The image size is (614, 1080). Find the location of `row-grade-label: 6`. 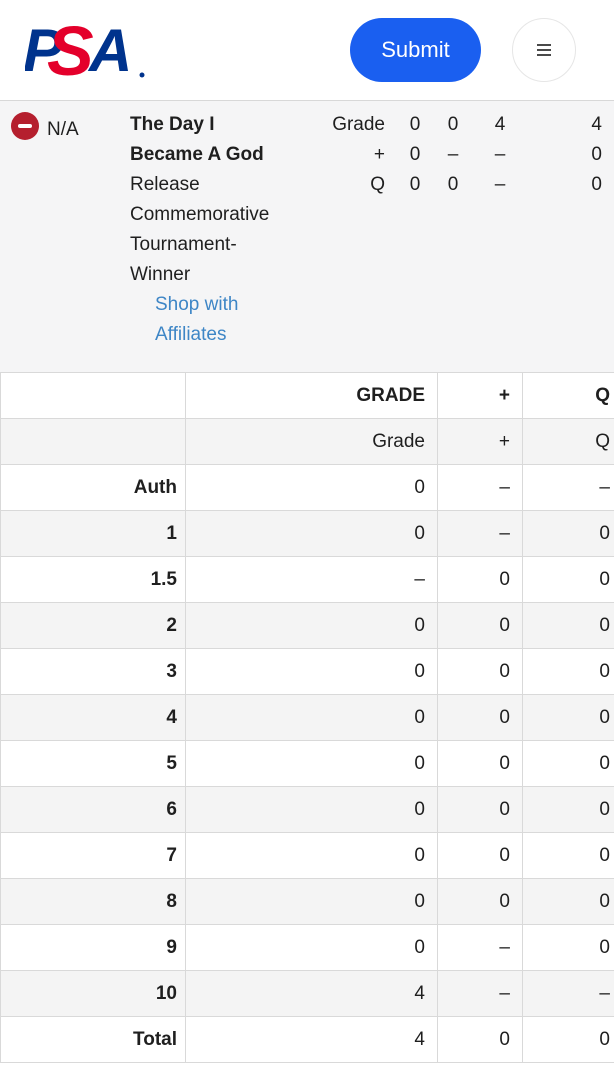

row-grade-label: 6 is located at coordinates (93, 809).